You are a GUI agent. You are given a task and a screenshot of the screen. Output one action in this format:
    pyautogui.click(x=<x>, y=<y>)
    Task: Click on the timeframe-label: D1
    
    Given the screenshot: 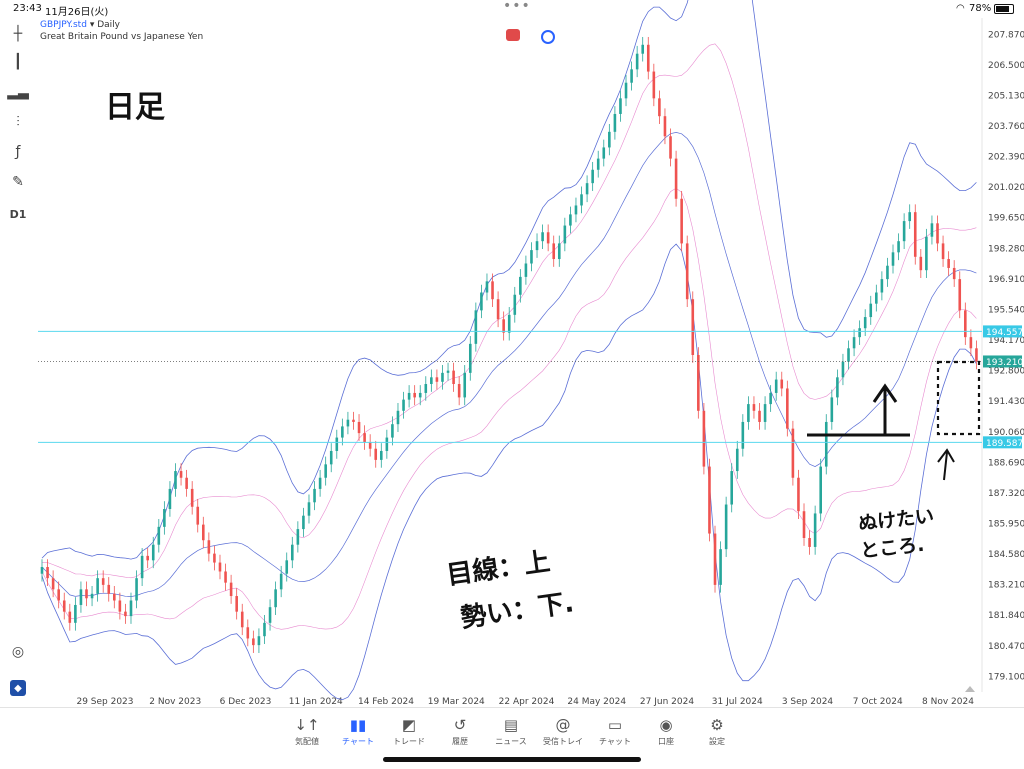 What is the action you would take?
    pyautogui.click(x=18, y=214)
    